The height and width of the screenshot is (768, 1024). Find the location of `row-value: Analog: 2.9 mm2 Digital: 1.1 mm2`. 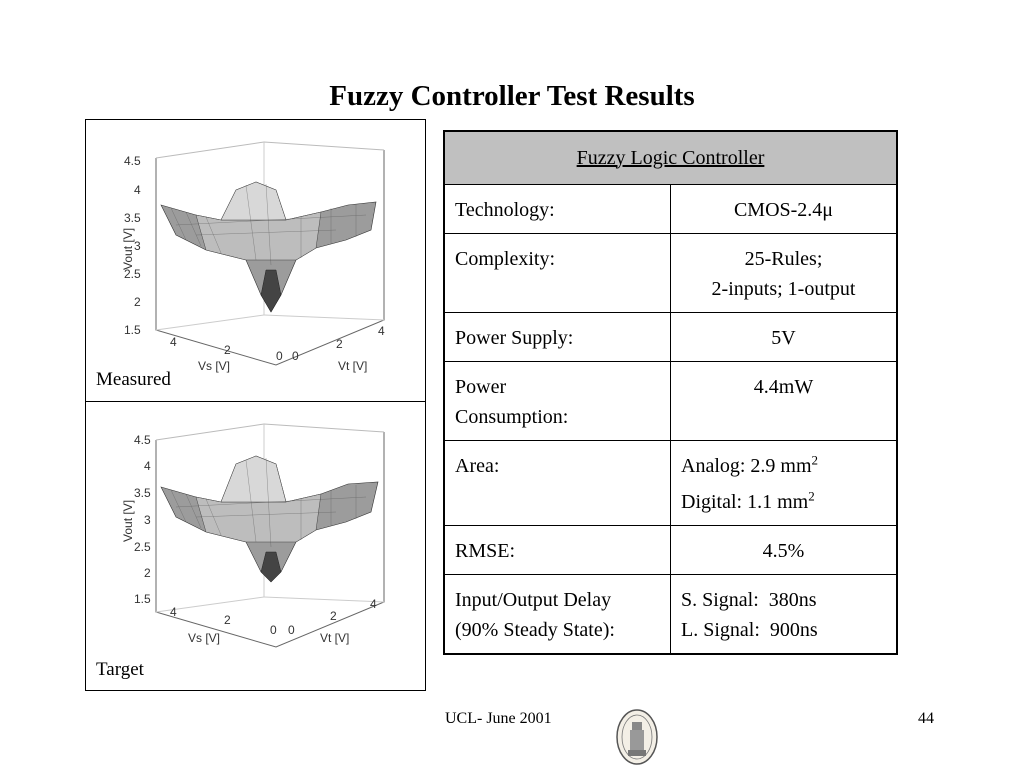

row-value: Analog: 2.9 mm2 Digital: 1.1 mm2 is located at coordinates (784, 483).